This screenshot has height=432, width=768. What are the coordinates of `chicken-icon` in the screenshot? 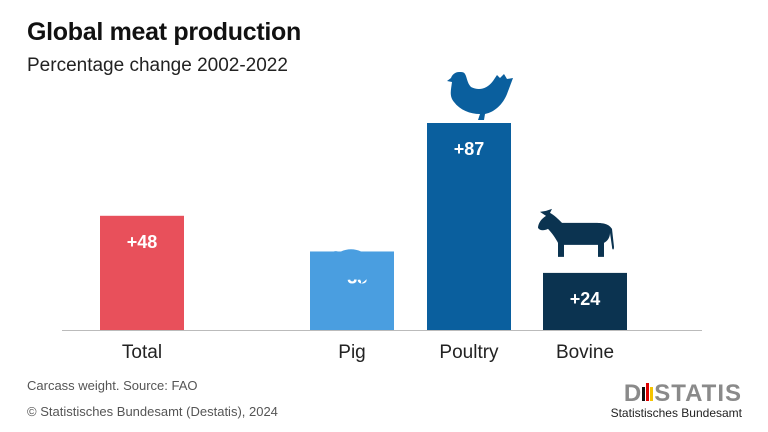 It's located at (480, 96).